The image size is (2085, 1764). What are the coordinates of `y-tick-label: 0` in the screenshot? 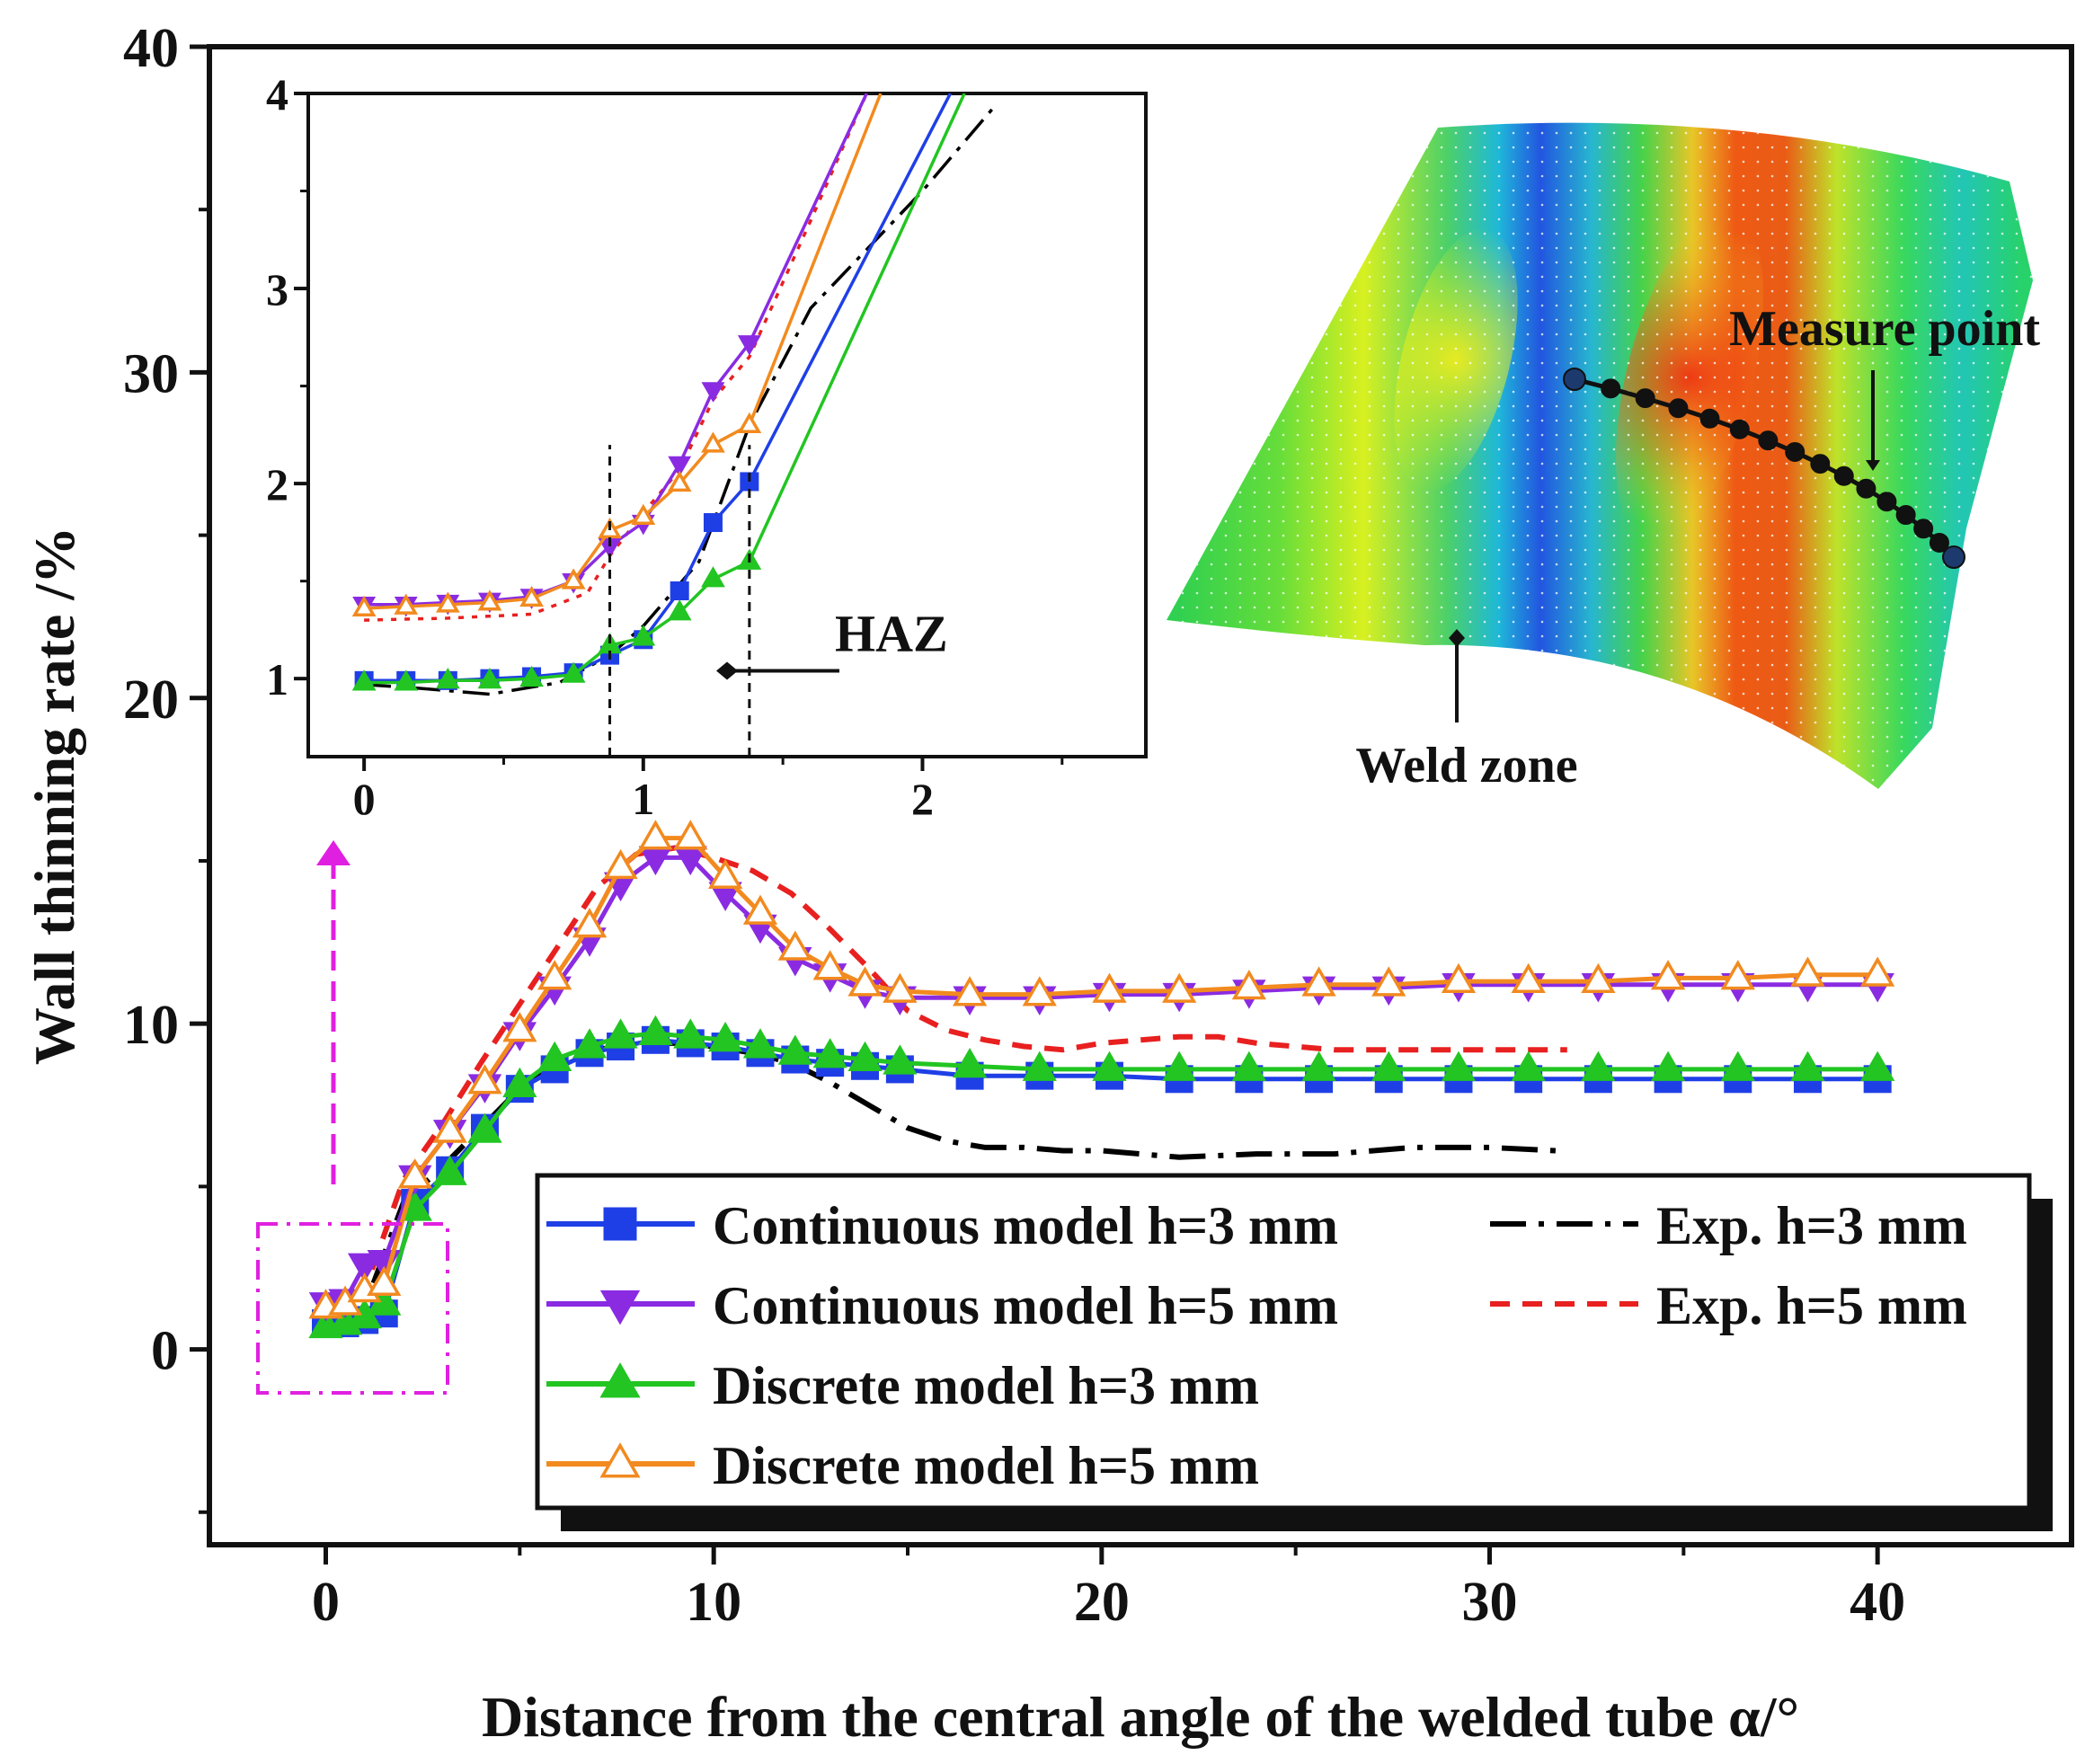 It's located at (165, 1352).